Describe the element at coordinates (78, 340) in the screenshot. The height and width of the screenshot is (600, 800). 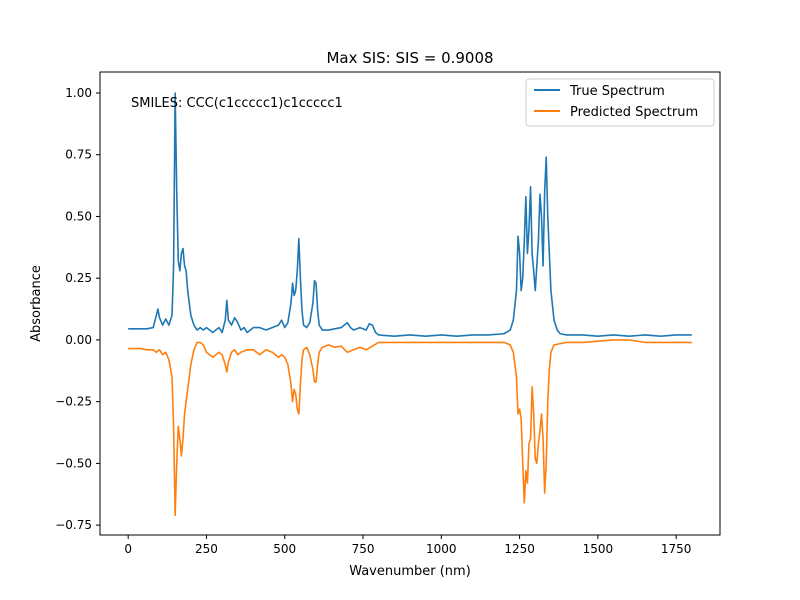
I see `y-tick-label: 0.00` at that location.